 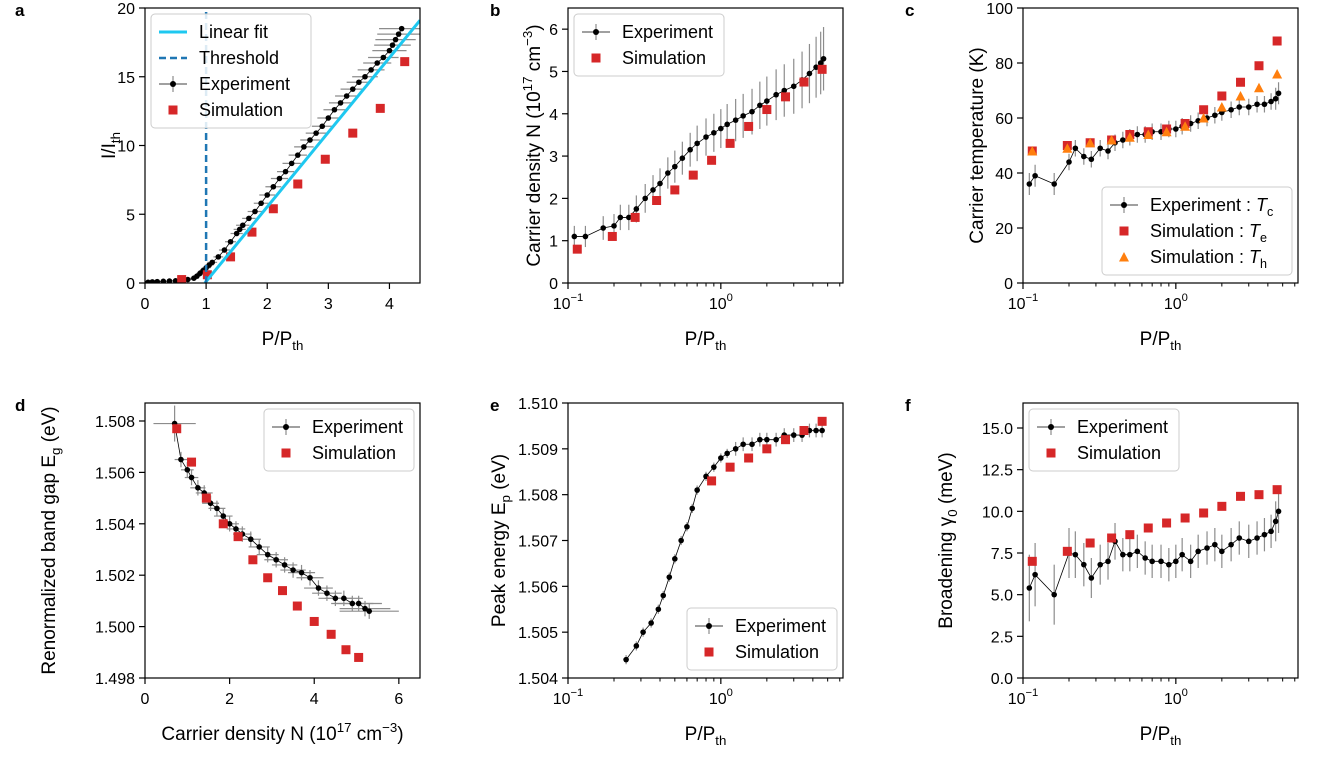 I want to click on x-tick-label: 10−1, so click(x=568, y=302).